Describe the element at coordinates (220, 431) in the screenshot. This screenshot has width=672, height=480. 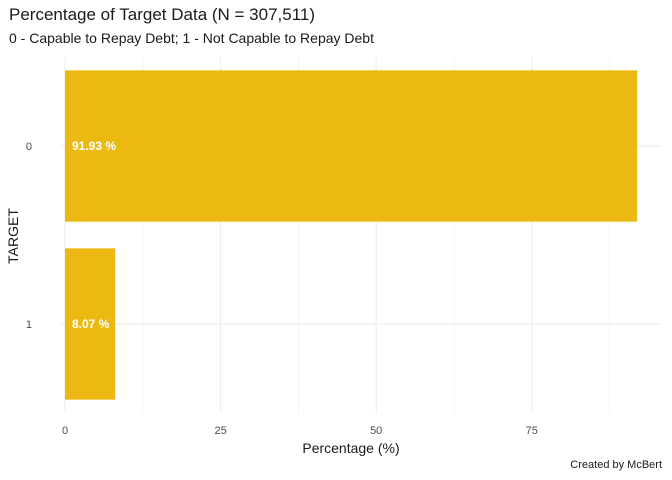
I see `x-tick-label: 25` at that location.